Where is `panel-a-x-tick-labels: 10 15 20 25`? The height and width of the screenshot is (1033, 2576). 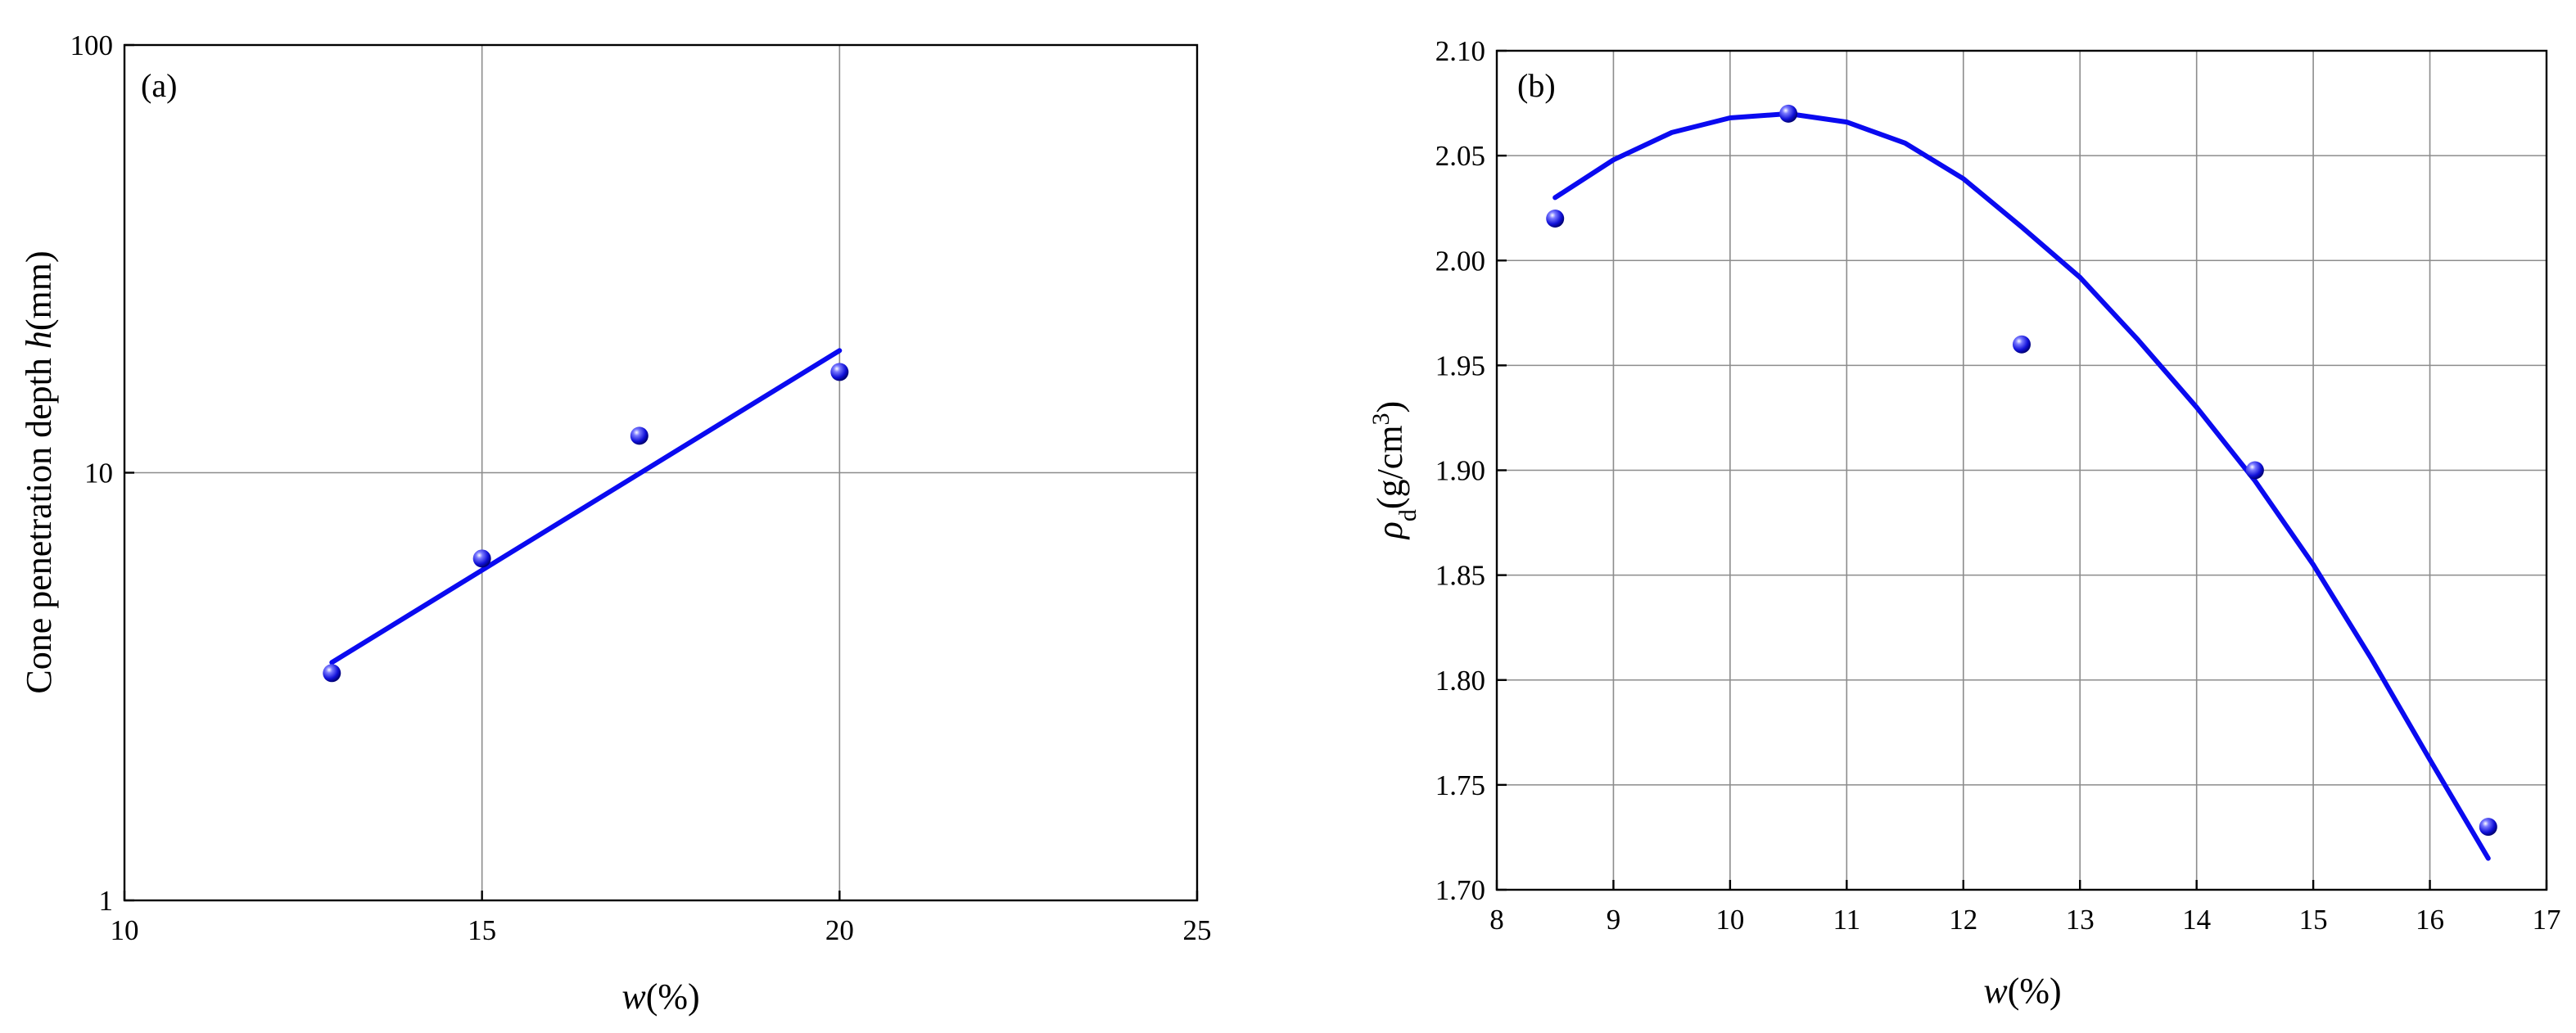
panel-a-x-tick-labels: 10 15 20 25 is located at coordinates (661, 930).